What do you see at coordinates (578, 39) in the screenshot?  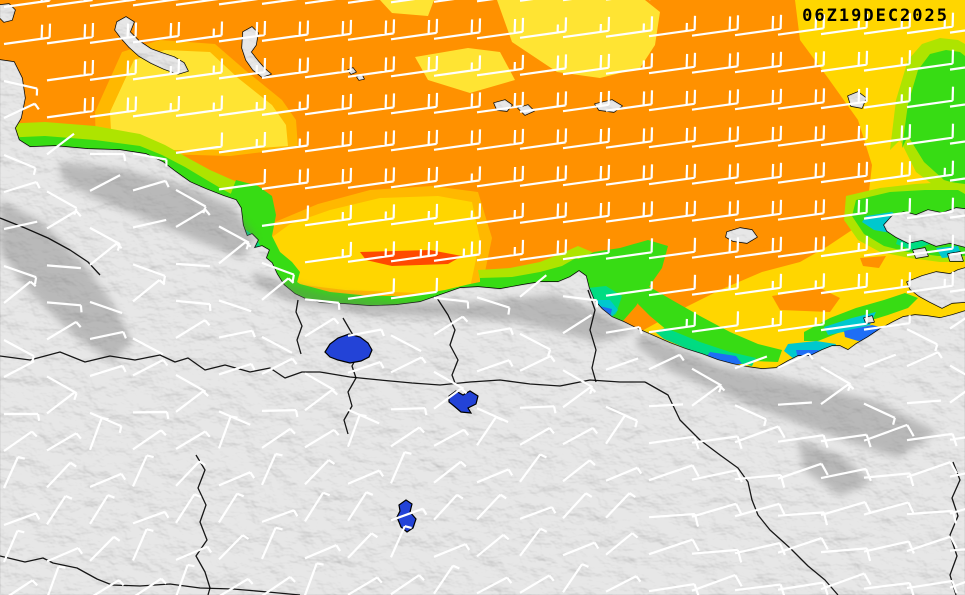 I see `region-yellow-top-center` at bounding box center [578, 39].